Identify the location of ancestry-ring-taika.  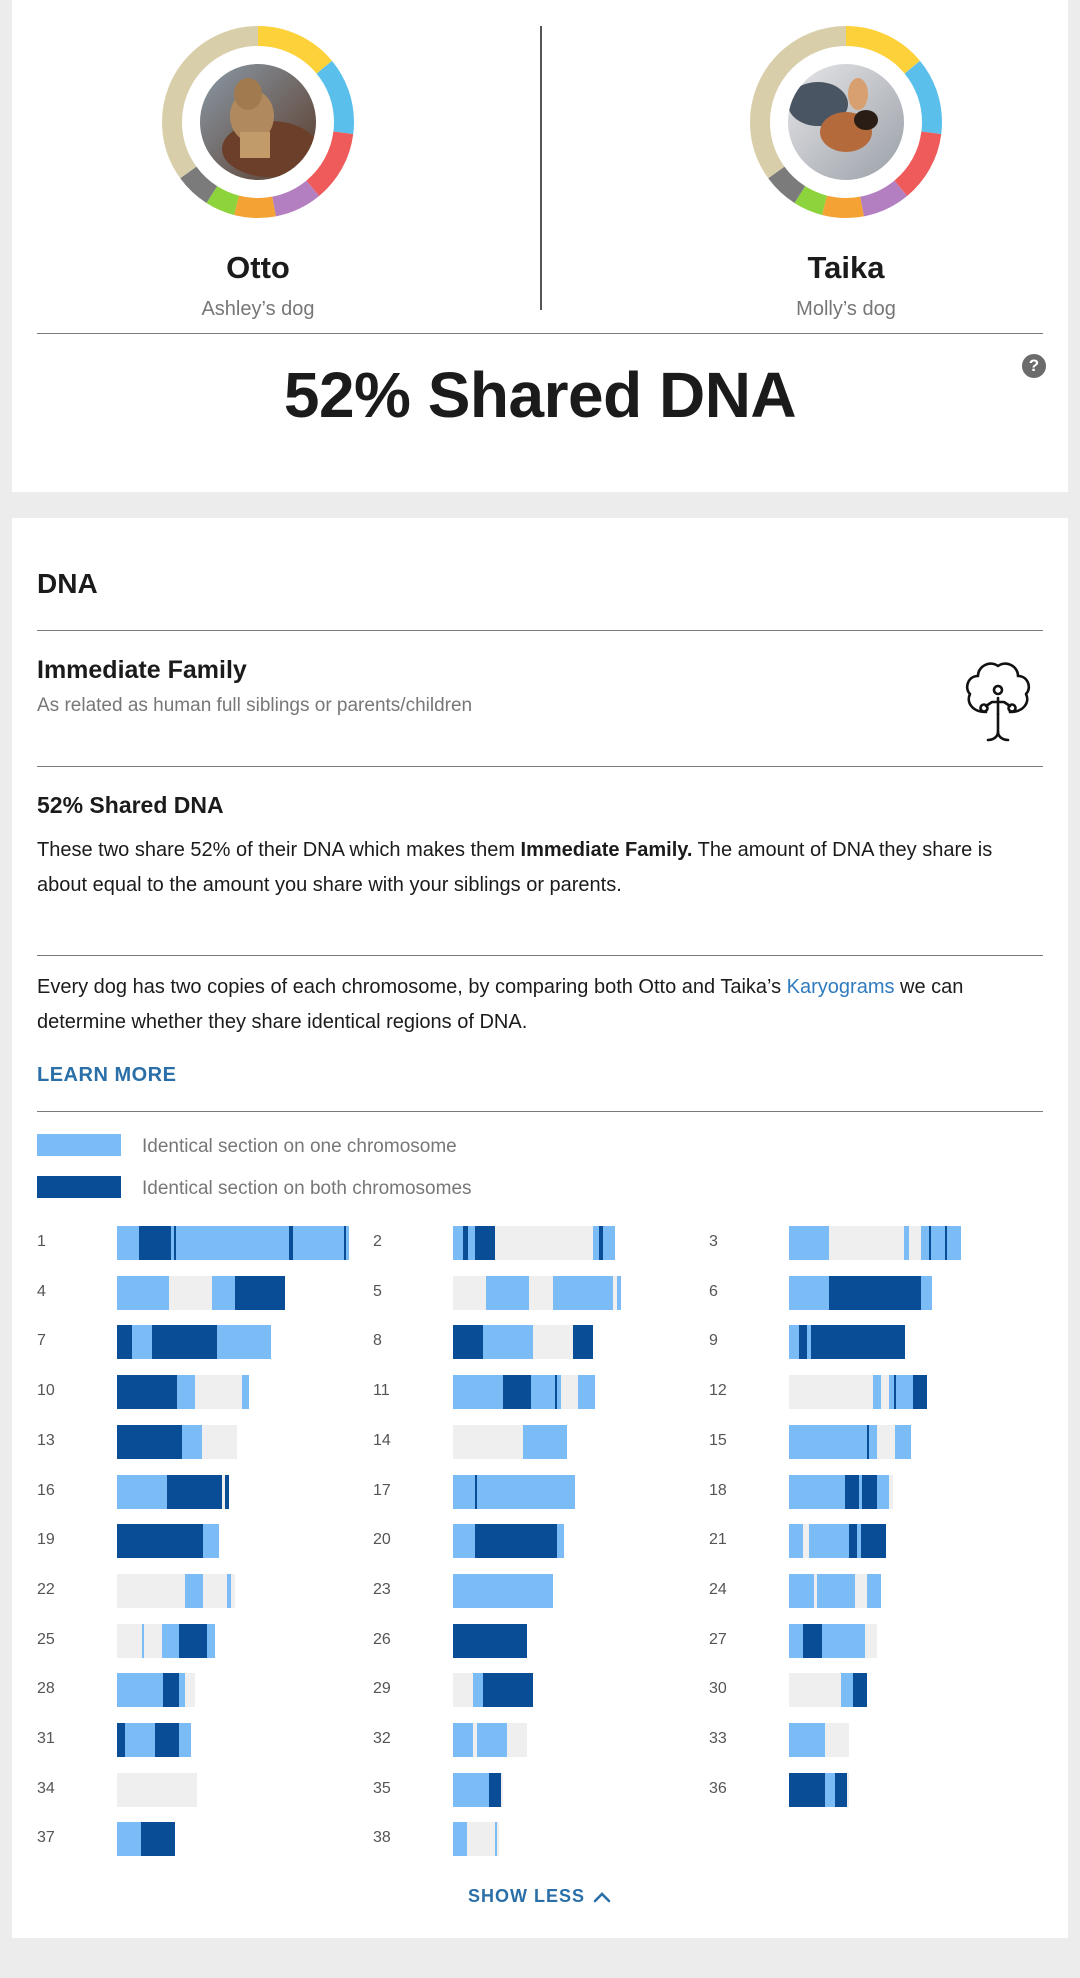
(846, 122).